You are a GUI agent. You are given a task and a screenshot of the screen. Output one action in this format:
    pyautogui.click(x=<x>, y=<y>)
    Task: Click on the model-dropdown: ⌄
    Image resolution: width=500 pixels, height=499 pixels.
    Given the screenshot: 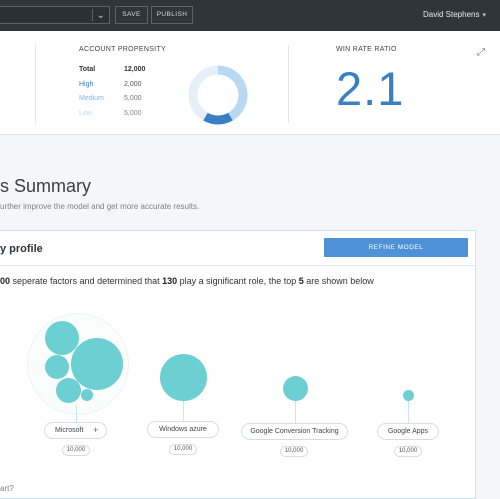 What is the action you would take?
    pyautogui.click(x=55, y=15)
    